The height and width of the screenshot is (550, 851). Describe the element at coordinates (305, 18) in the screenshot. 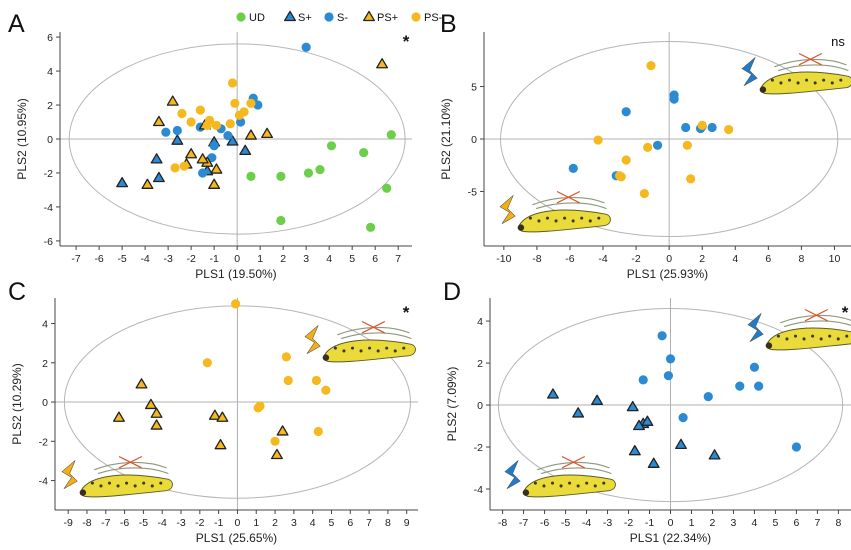

I see `legend-label: S+` at that location.